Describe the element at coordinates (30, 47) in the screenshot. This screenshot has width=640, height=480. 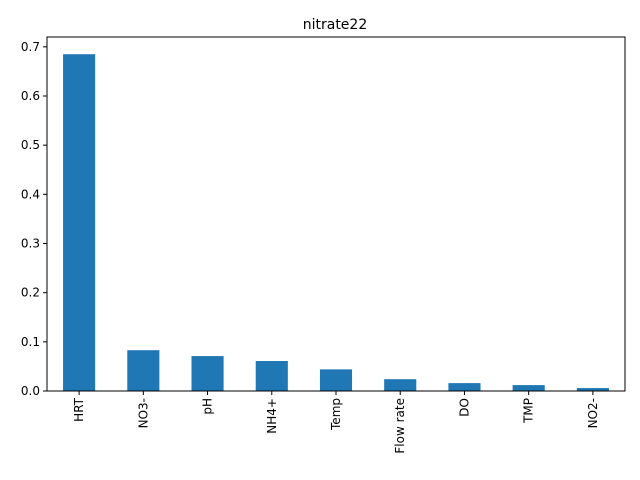
I see `y-tick-label-7: 0.7` at that location.